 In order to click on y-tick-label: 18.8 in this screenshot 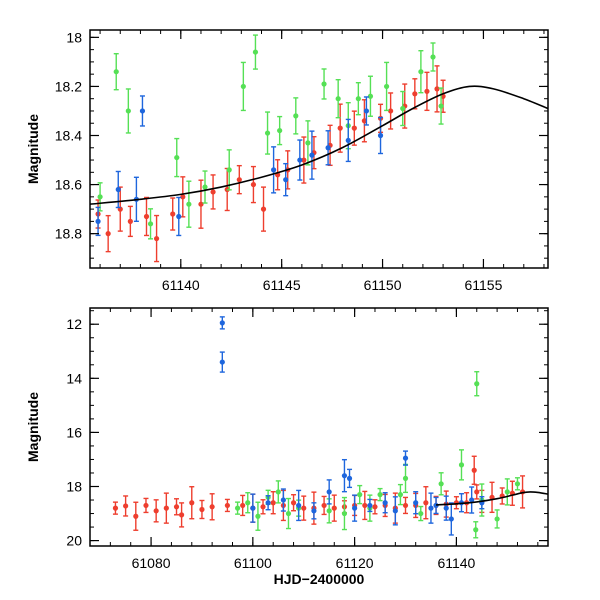, I will do `click(68, 234)`.